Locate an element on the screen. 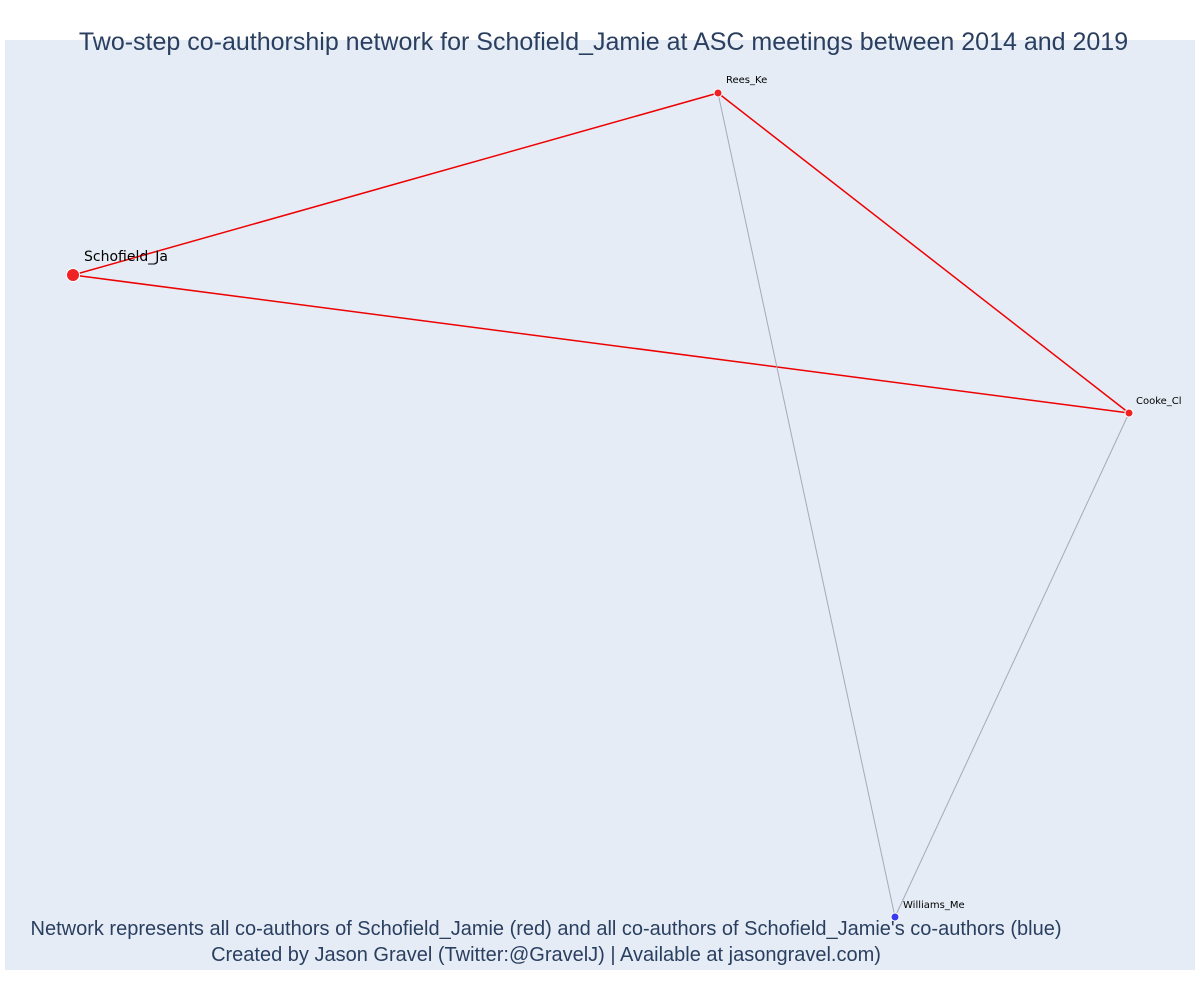 The height and width of the screenshot is (1000, 1200). edge-rees-ke-cooke-cl is located at coordinates (923, 253).